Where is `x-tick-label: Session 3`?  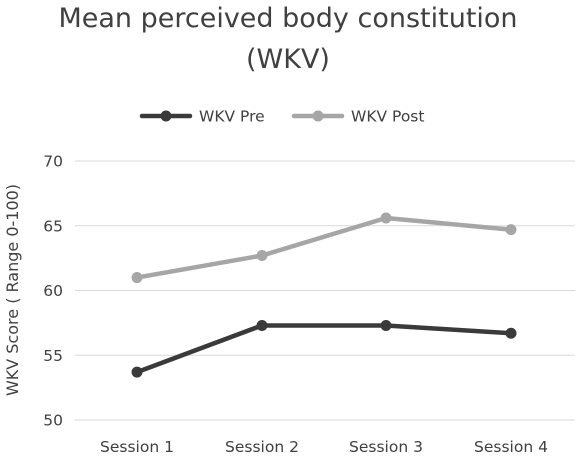 x-tick-label: Session 3 is located at coordinates (386, 447).